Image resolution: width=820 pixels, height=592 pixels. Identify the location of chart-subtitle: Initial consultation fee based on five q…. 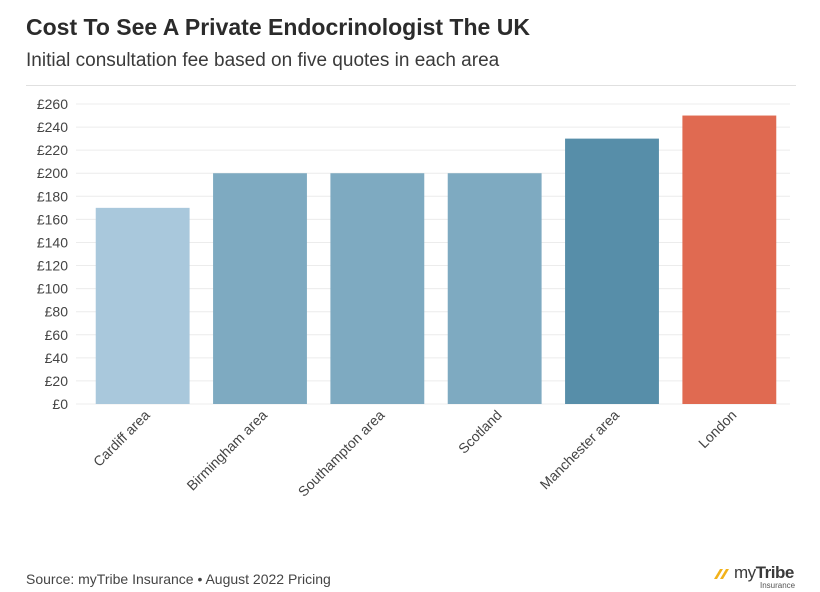
(263, 60).